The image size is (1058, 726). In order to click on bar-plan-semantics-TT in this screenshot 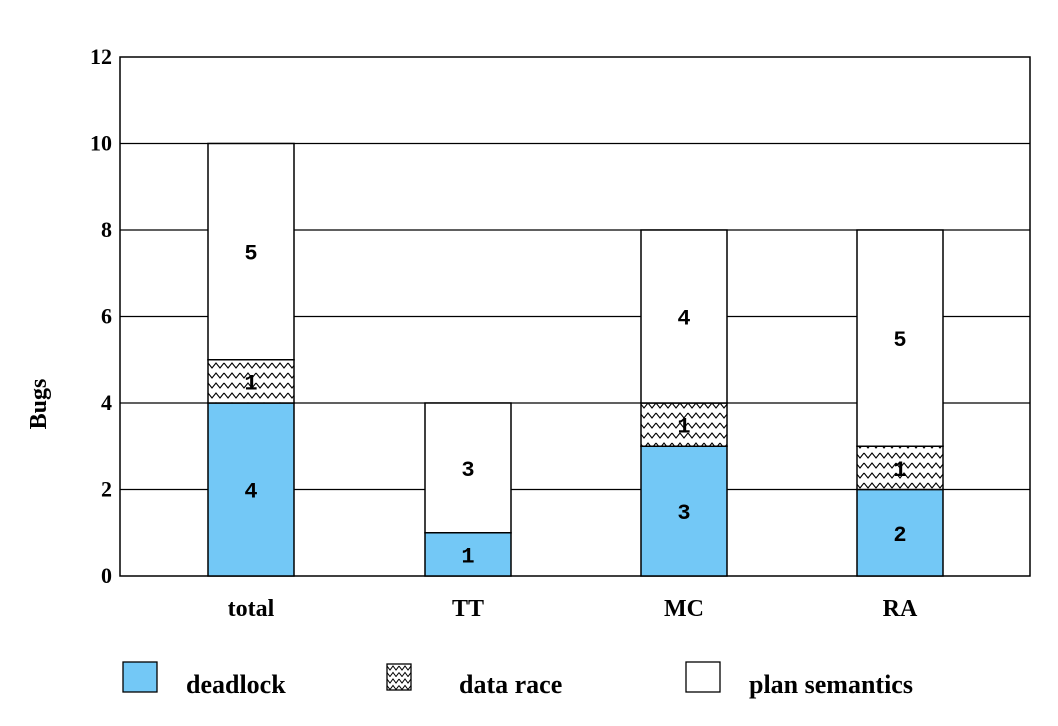, I will do `click(468, 468)`.